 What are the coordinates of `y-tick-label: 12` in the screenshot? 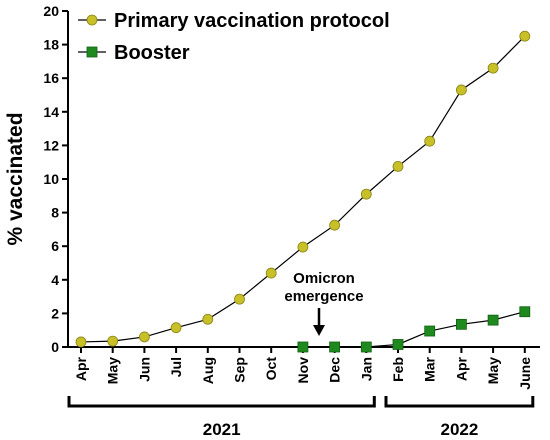 It's located at (51, 145).